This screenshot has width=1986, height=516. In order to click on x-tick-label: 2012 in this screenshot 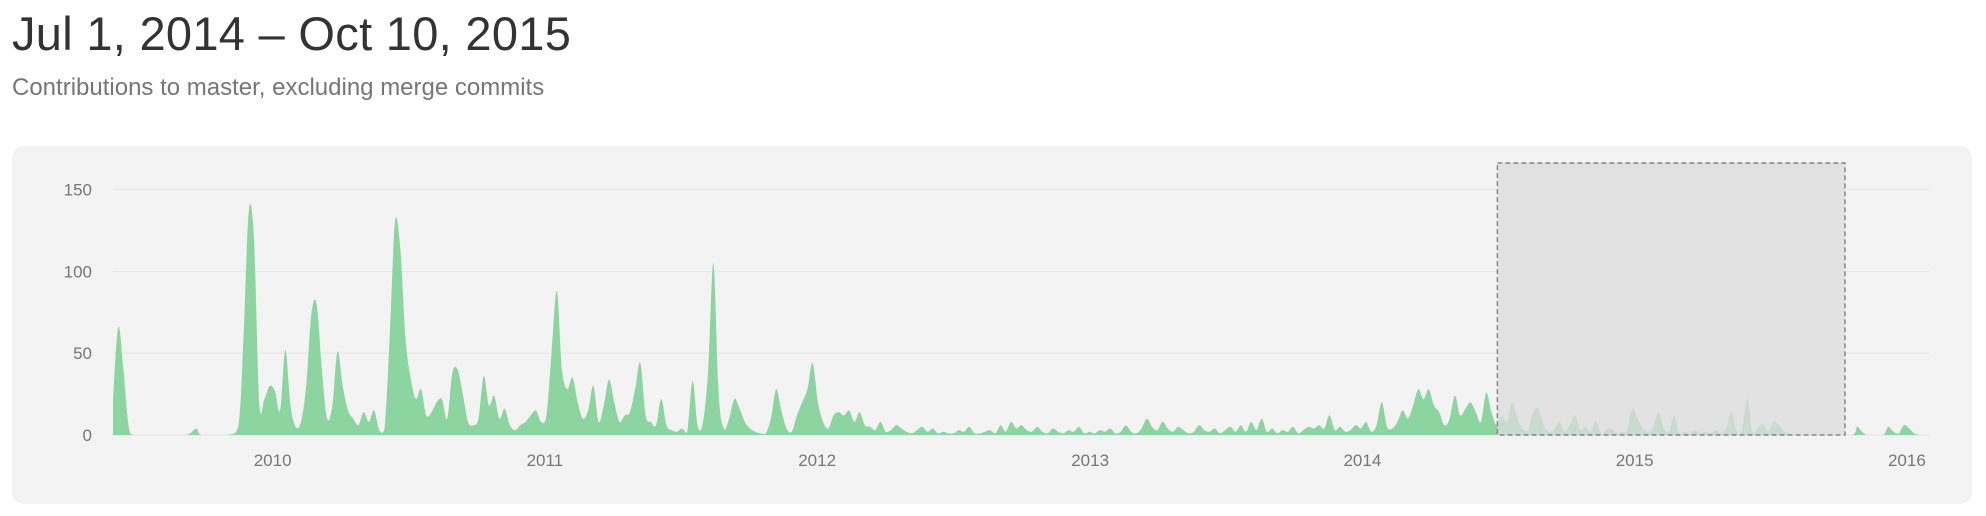, I will do `click(817, 460)`.